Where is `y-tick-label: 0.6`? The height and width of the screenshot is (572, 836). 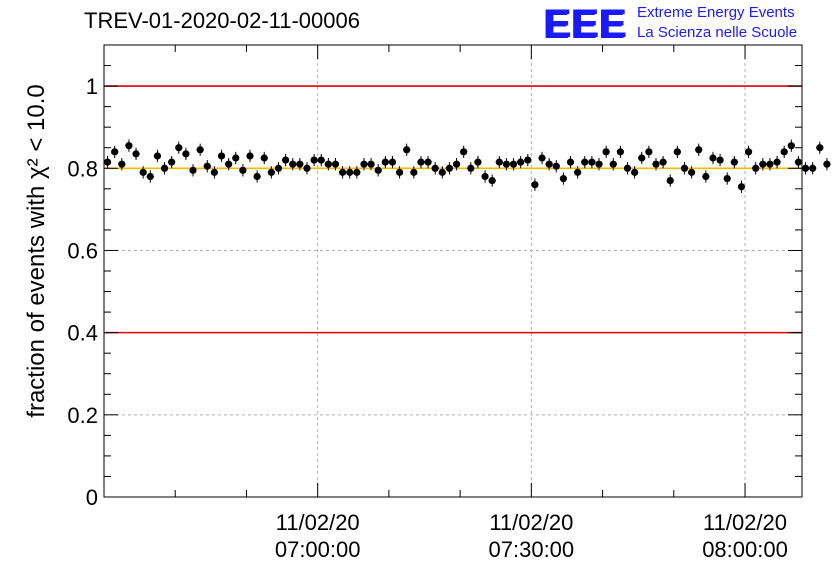
y-tick-label: 0.6 is located at coordinates (82, 250).